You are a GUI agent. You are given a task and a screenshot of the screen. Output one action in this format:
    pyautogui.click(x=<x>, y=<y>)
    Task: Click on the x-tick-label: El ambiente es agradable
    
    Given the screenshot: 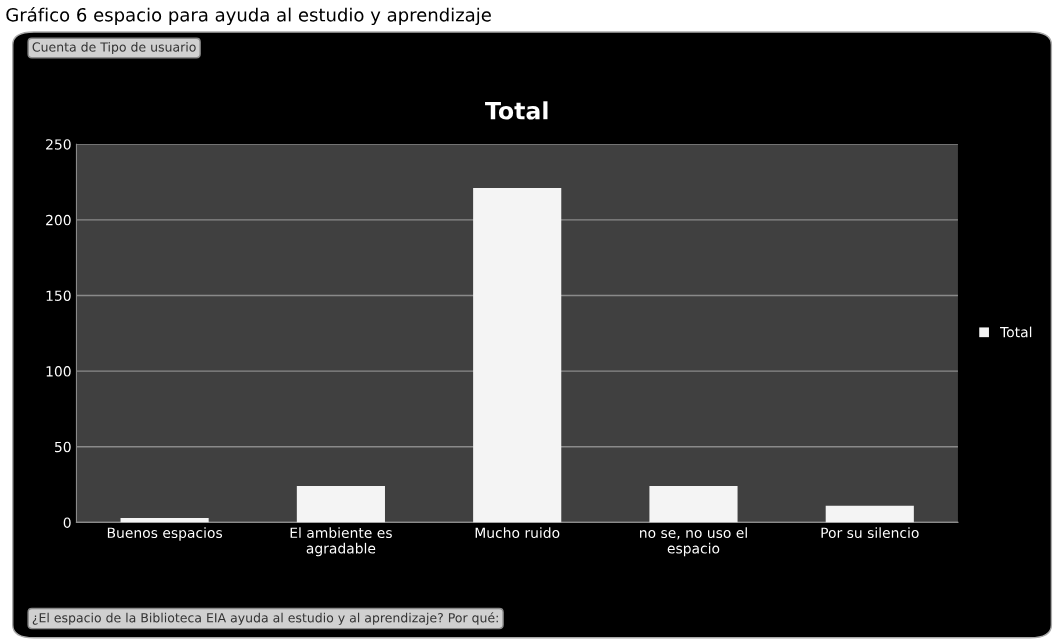 What is the action you would take?
    pyautogui.click(x=341, y=542)
    